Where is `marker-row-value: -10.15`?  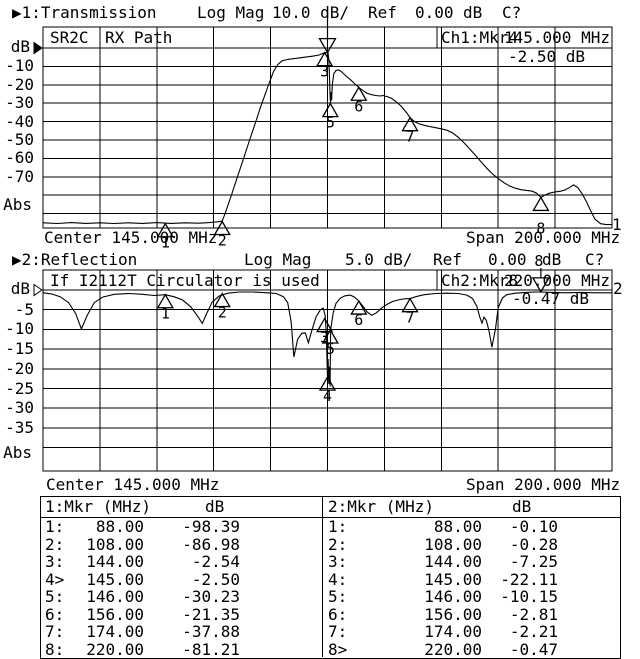 marker-row-value: -10.15 is located at coordinates (529, 596).